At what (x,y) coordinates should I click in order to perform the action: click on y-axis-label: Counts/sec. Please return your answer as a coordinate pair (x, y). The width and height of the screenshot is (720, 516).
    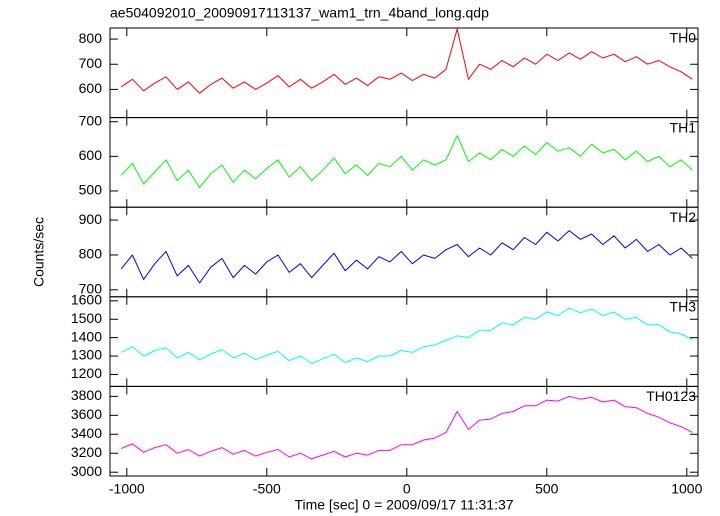
    Looking at the image, I should click on (39, 252).